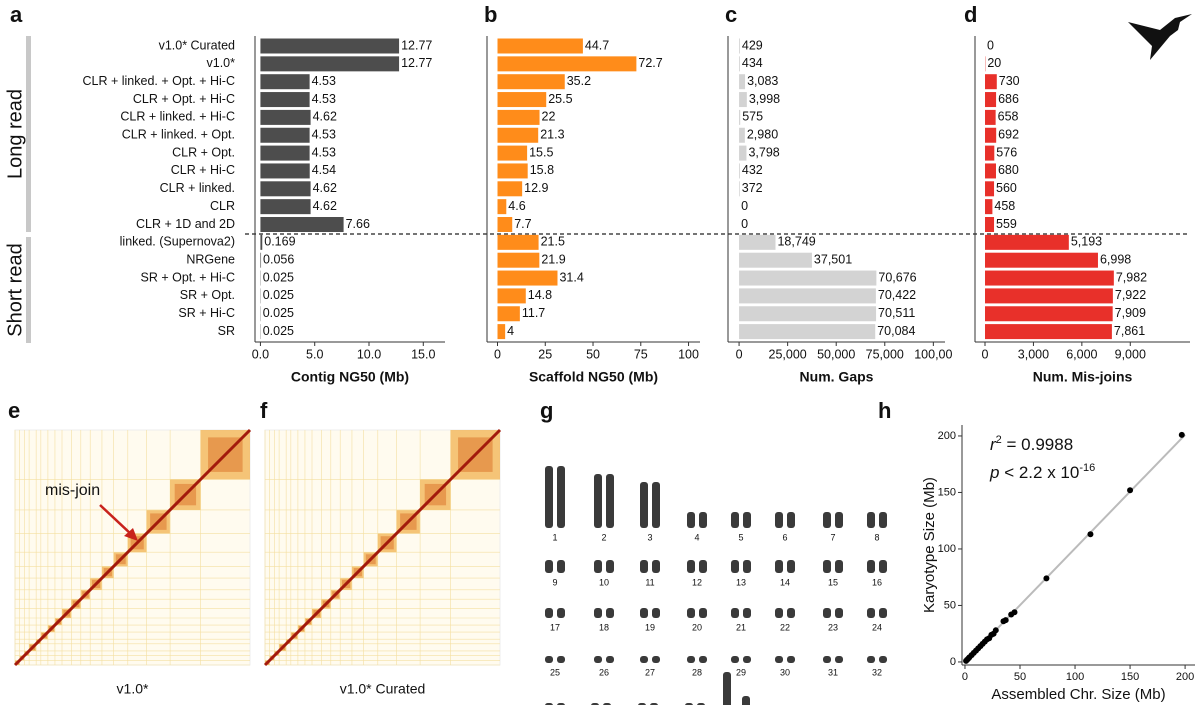 This screenshot has width=1200, height=705. What do you see at coordinates (897, 277) in the screenshot?
I see `value-label: 70,676` at bounding box center [897, 277].